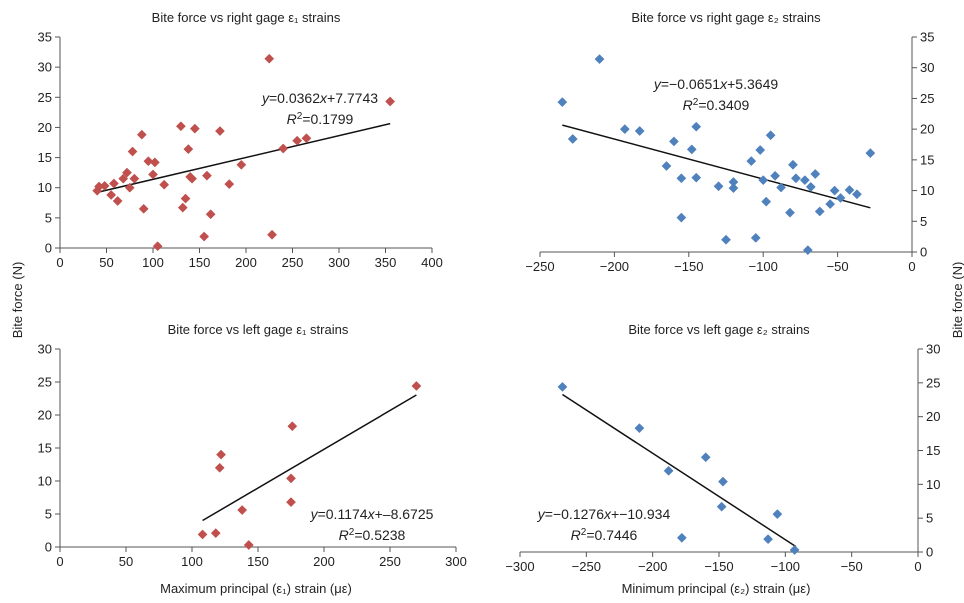 The image size is (964, 603). I want to click on x-axis-label-right: Minimum principal (ε₂) strain (με), so click(716, 588).